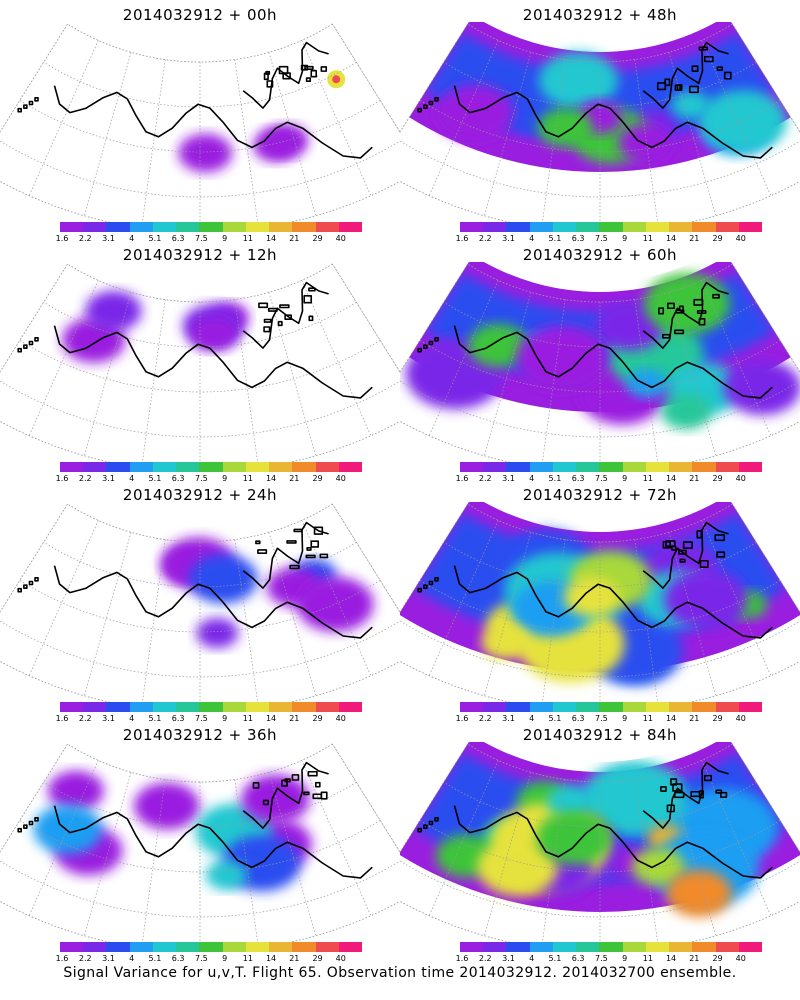  Describe the element at coordinates (671, 238) in the screenshot. I see `colorbar-tick-label: 14` at that location.